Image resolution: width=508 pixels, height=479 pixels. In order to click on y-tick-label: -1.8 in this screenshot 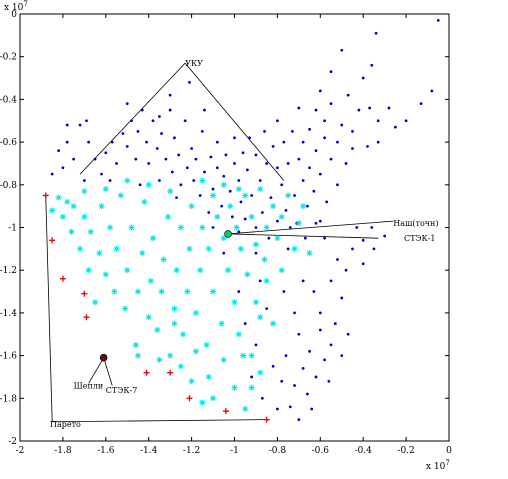, I will do `click(8, 399)`.